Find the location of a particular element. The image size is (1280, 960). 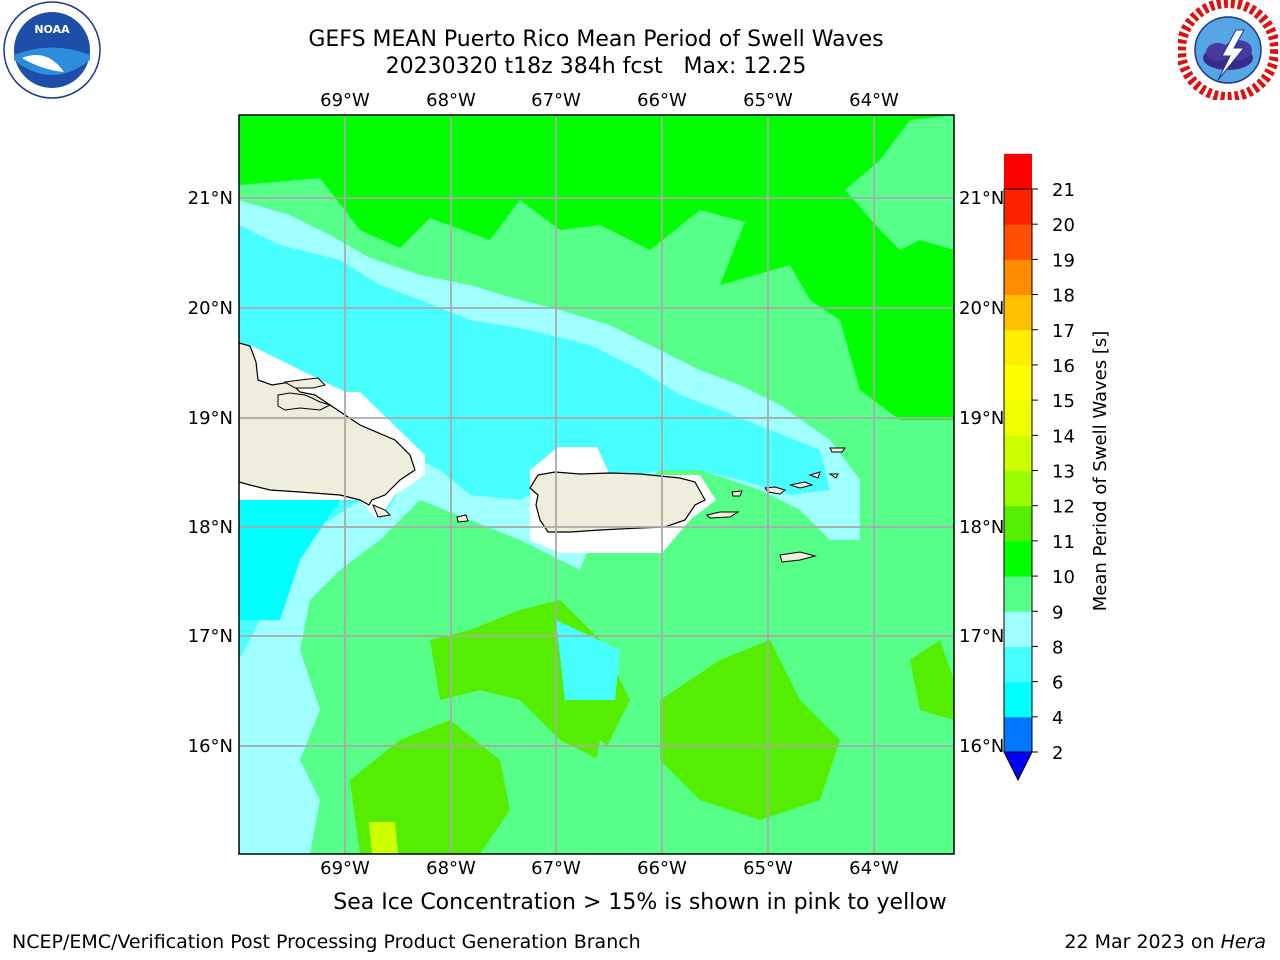

colorbar-tick-label: 13 is located at coordinates (1063, 472).